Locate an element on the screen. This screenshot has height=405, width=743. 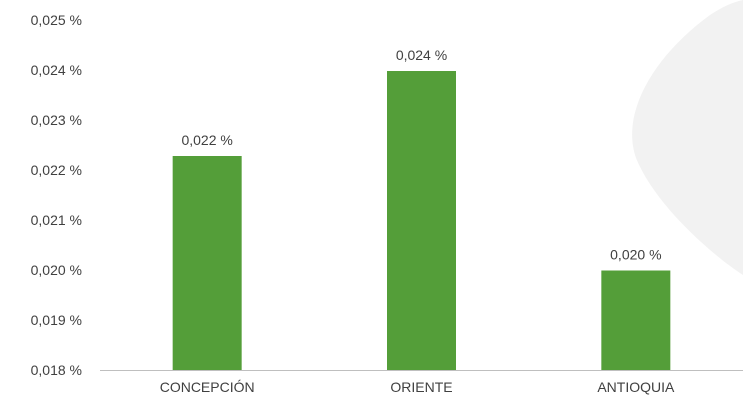
data-label: 0,020 % is located at coordinates (635, 255).